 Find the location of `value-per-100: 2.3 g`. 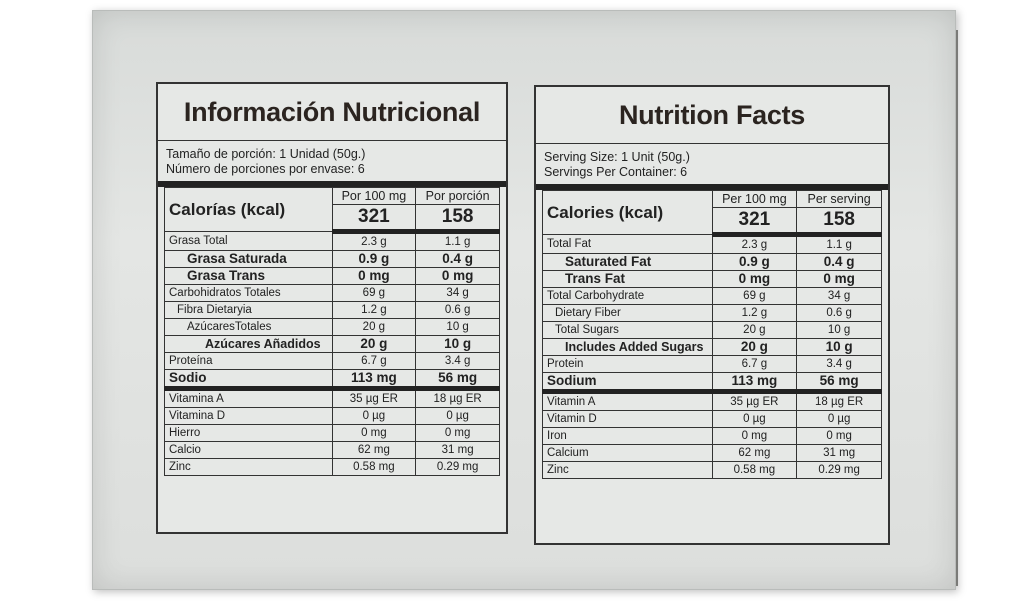

value-per-100: 2.3 g is located at coordinates (754, 244).